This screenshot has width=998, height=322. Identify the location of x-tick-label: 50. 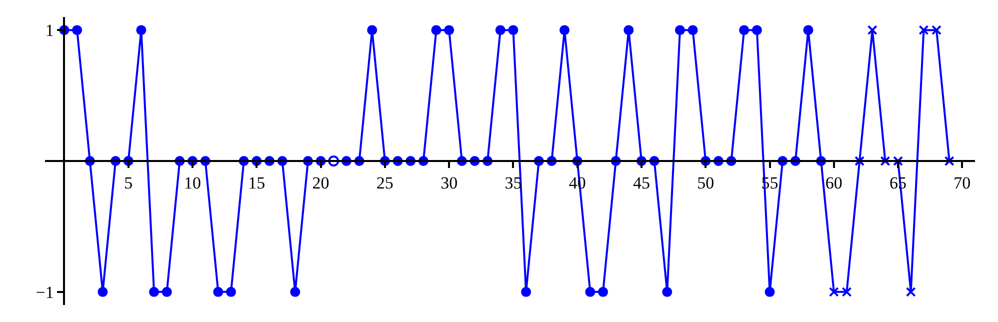
(705, 182).